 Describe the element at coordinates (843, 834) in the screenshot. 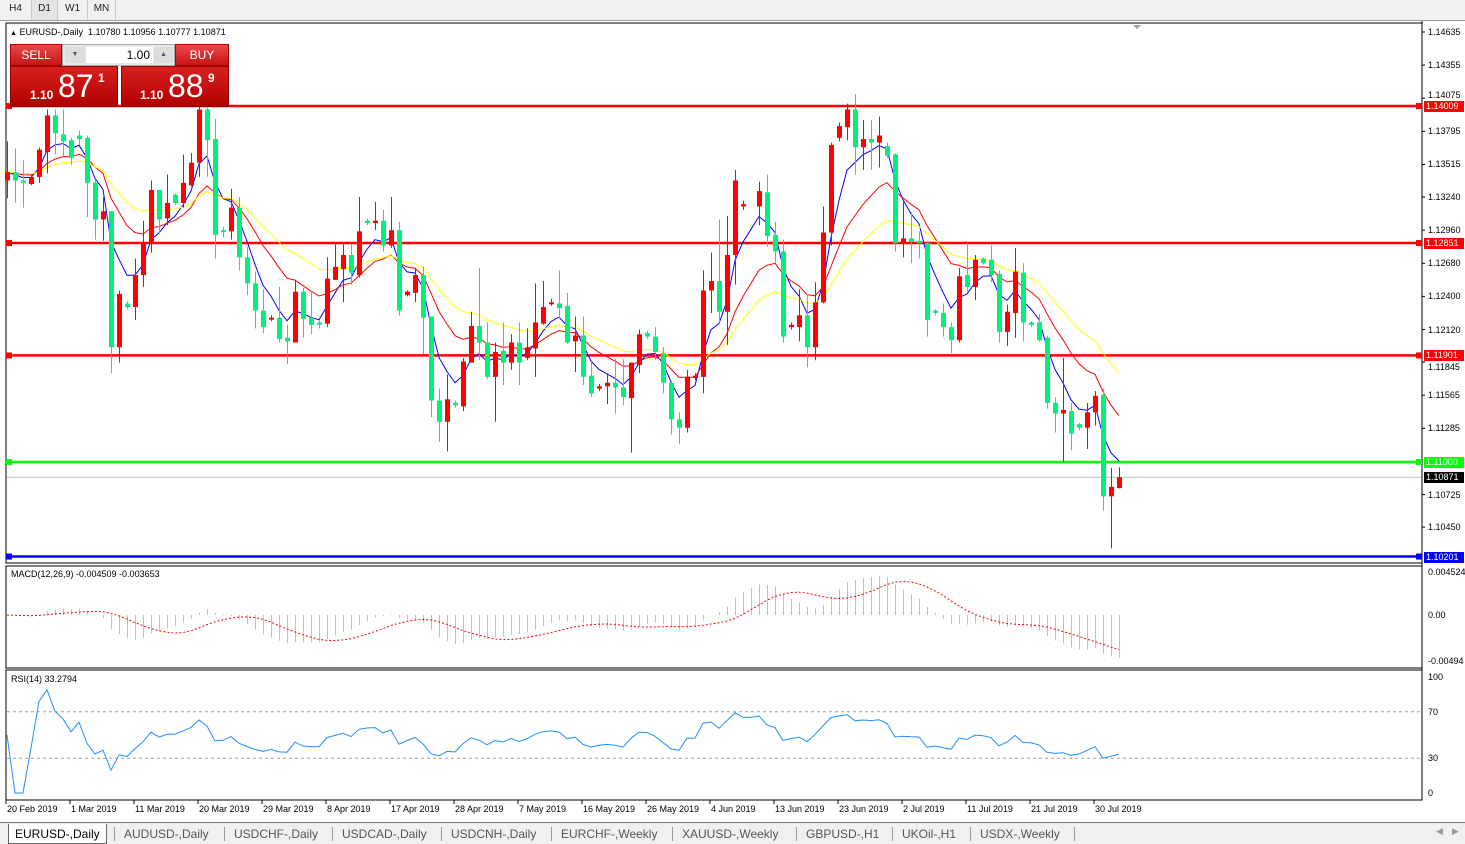

I see `chart-tab: GBPUSD-,H1` at that location.